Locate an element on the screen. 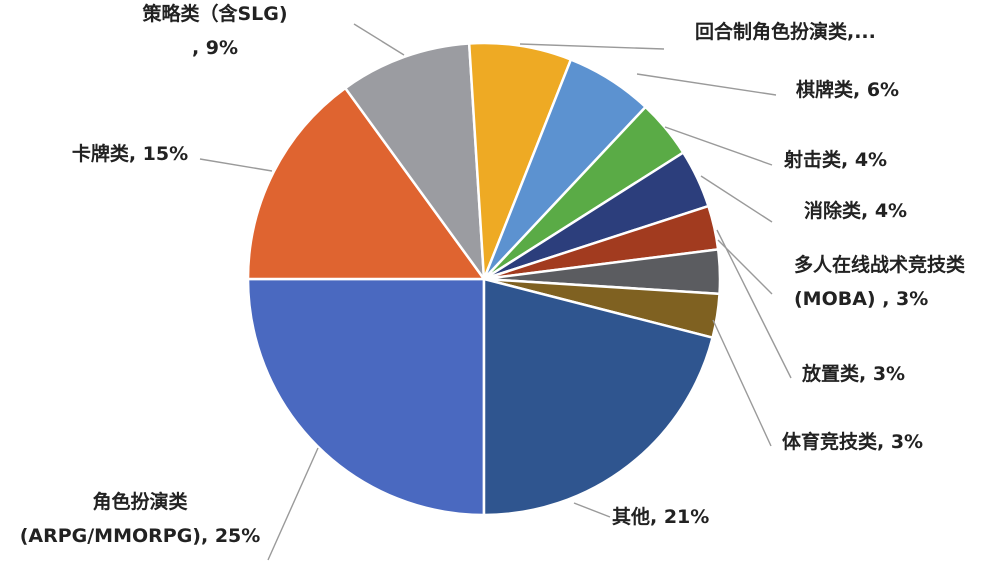 The image size is (1000, 568). leader-line-turn is located at coordinates (592, 46).